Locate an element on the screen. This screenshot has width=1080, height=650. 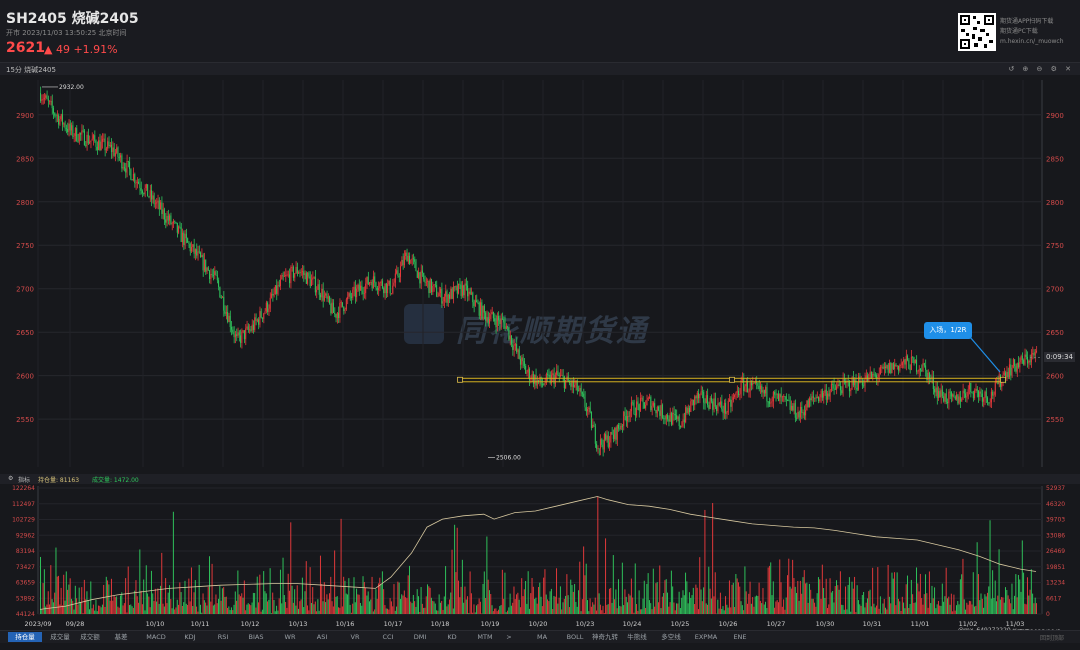
indicator-tab: RSI is located at coordinates (223, 637).